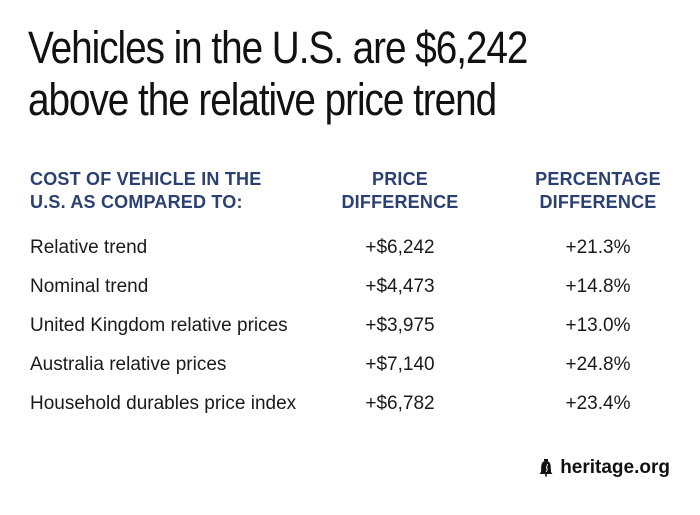 This screenshot has width=700, height=515. I want to click on column-header-price-line-1: PRICE, so click(399, 179).